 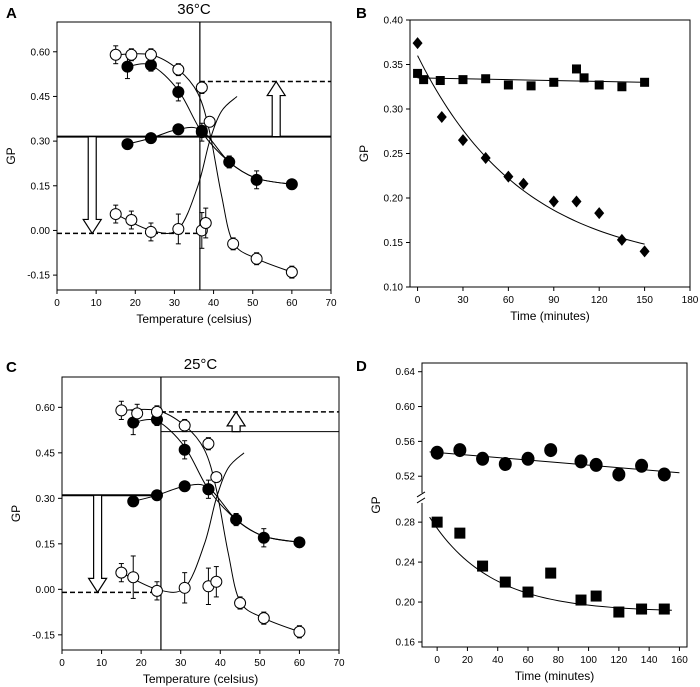 What do you see at coordinates (41, 142) in the screenshot?
I see `y-tick-label-A: 0.30` at bounding box center [41, 142].